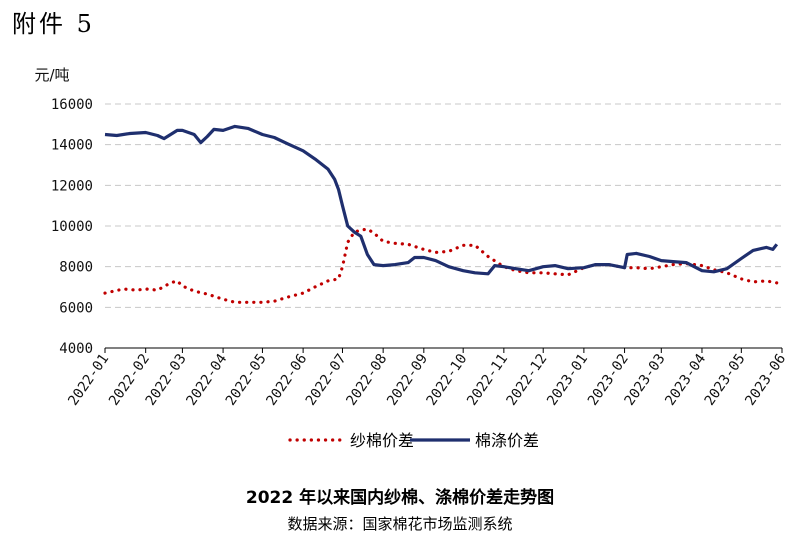 This screenshot has width=800, height=547. Describe the element at coordinates (382, 440) in the screenshot. I see `legend-label: 纱棉价差` at that location.